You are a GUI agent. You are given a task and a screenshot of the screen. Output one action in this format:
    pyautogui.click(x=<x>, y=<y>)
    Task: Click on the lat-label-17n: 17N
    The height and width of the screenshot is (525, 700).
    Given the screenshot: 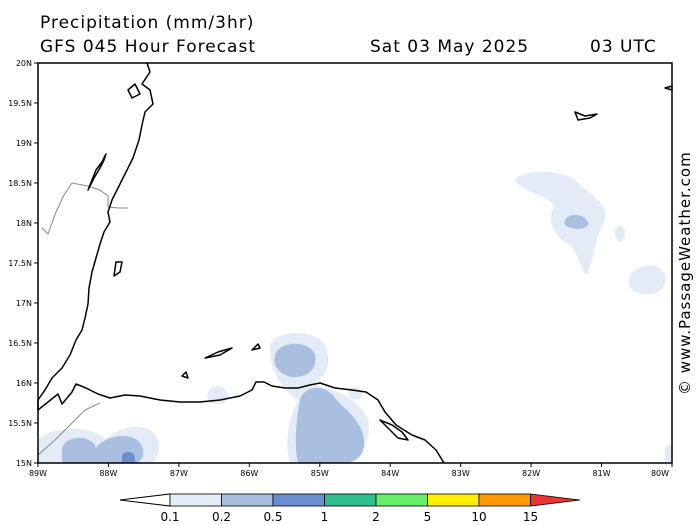 What is the action you would take?
    pyautogui.click(x=24, y=303)
    